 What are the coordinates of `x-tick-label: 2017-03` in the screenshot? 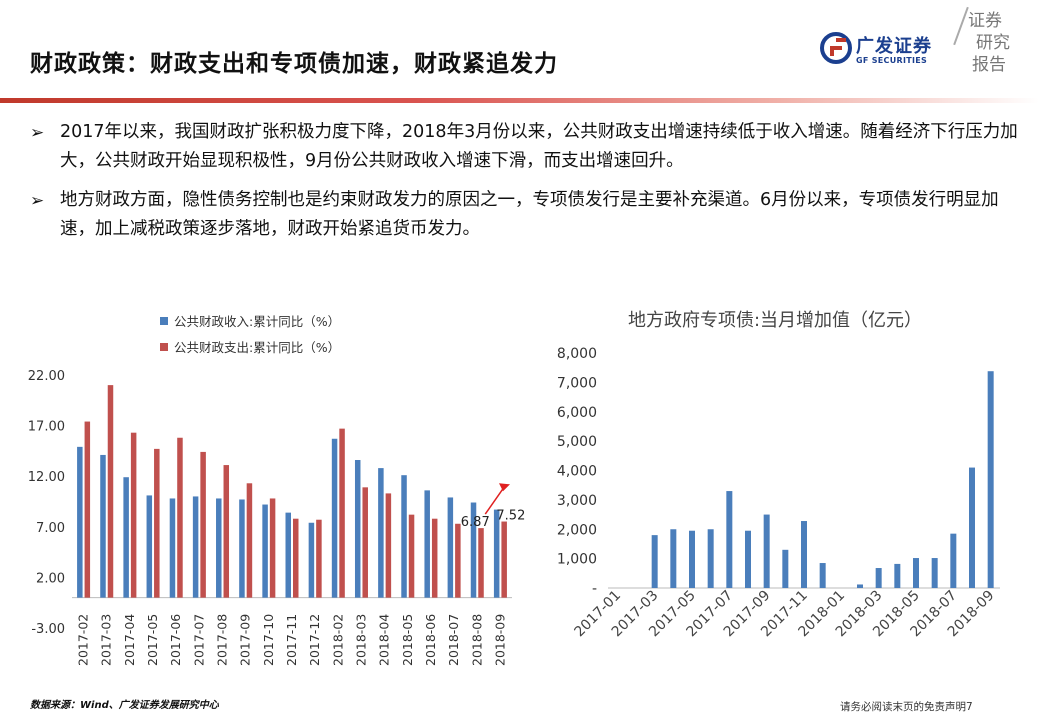 It's located at (106, 640).